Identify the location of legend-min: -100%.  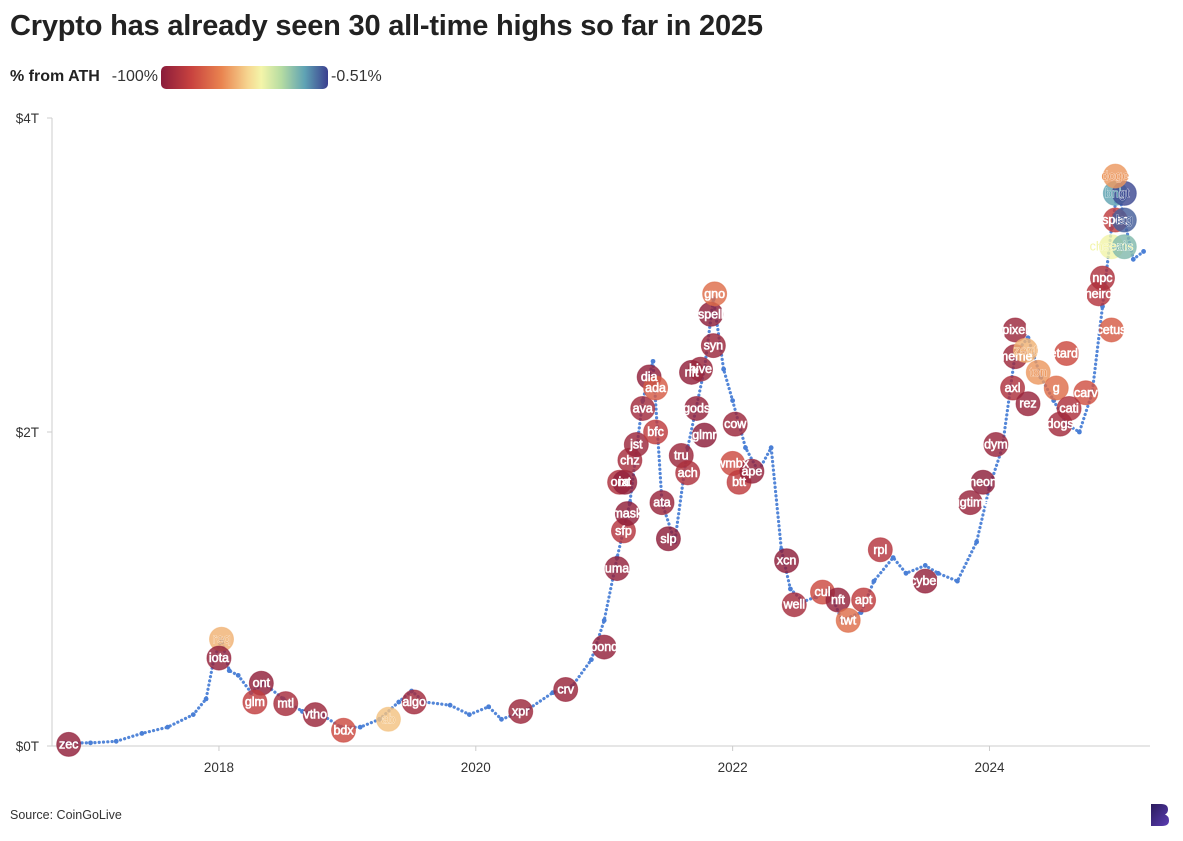
(135, 76).